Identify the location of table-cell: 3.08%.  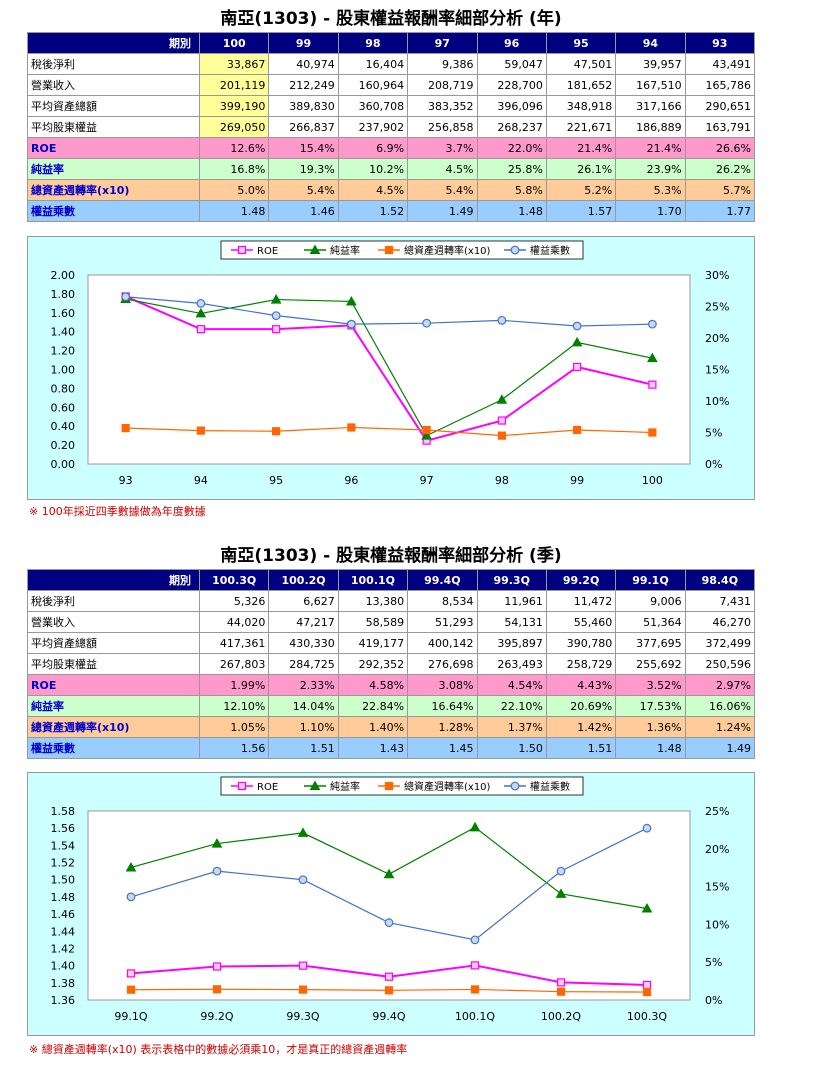
(442, 685).